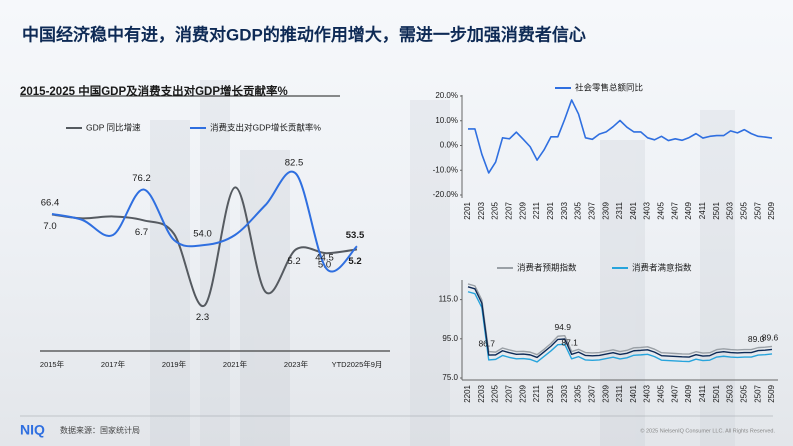 This screenshot has width=793, height=446. I want to click on x-tick-label: 2019年, so click(174, 364).